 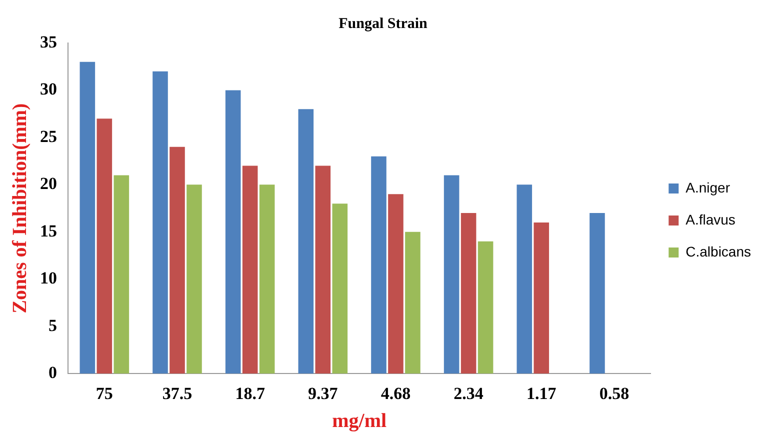 I want to click on legend-label: C.albicans, so click(x=719, y=251).